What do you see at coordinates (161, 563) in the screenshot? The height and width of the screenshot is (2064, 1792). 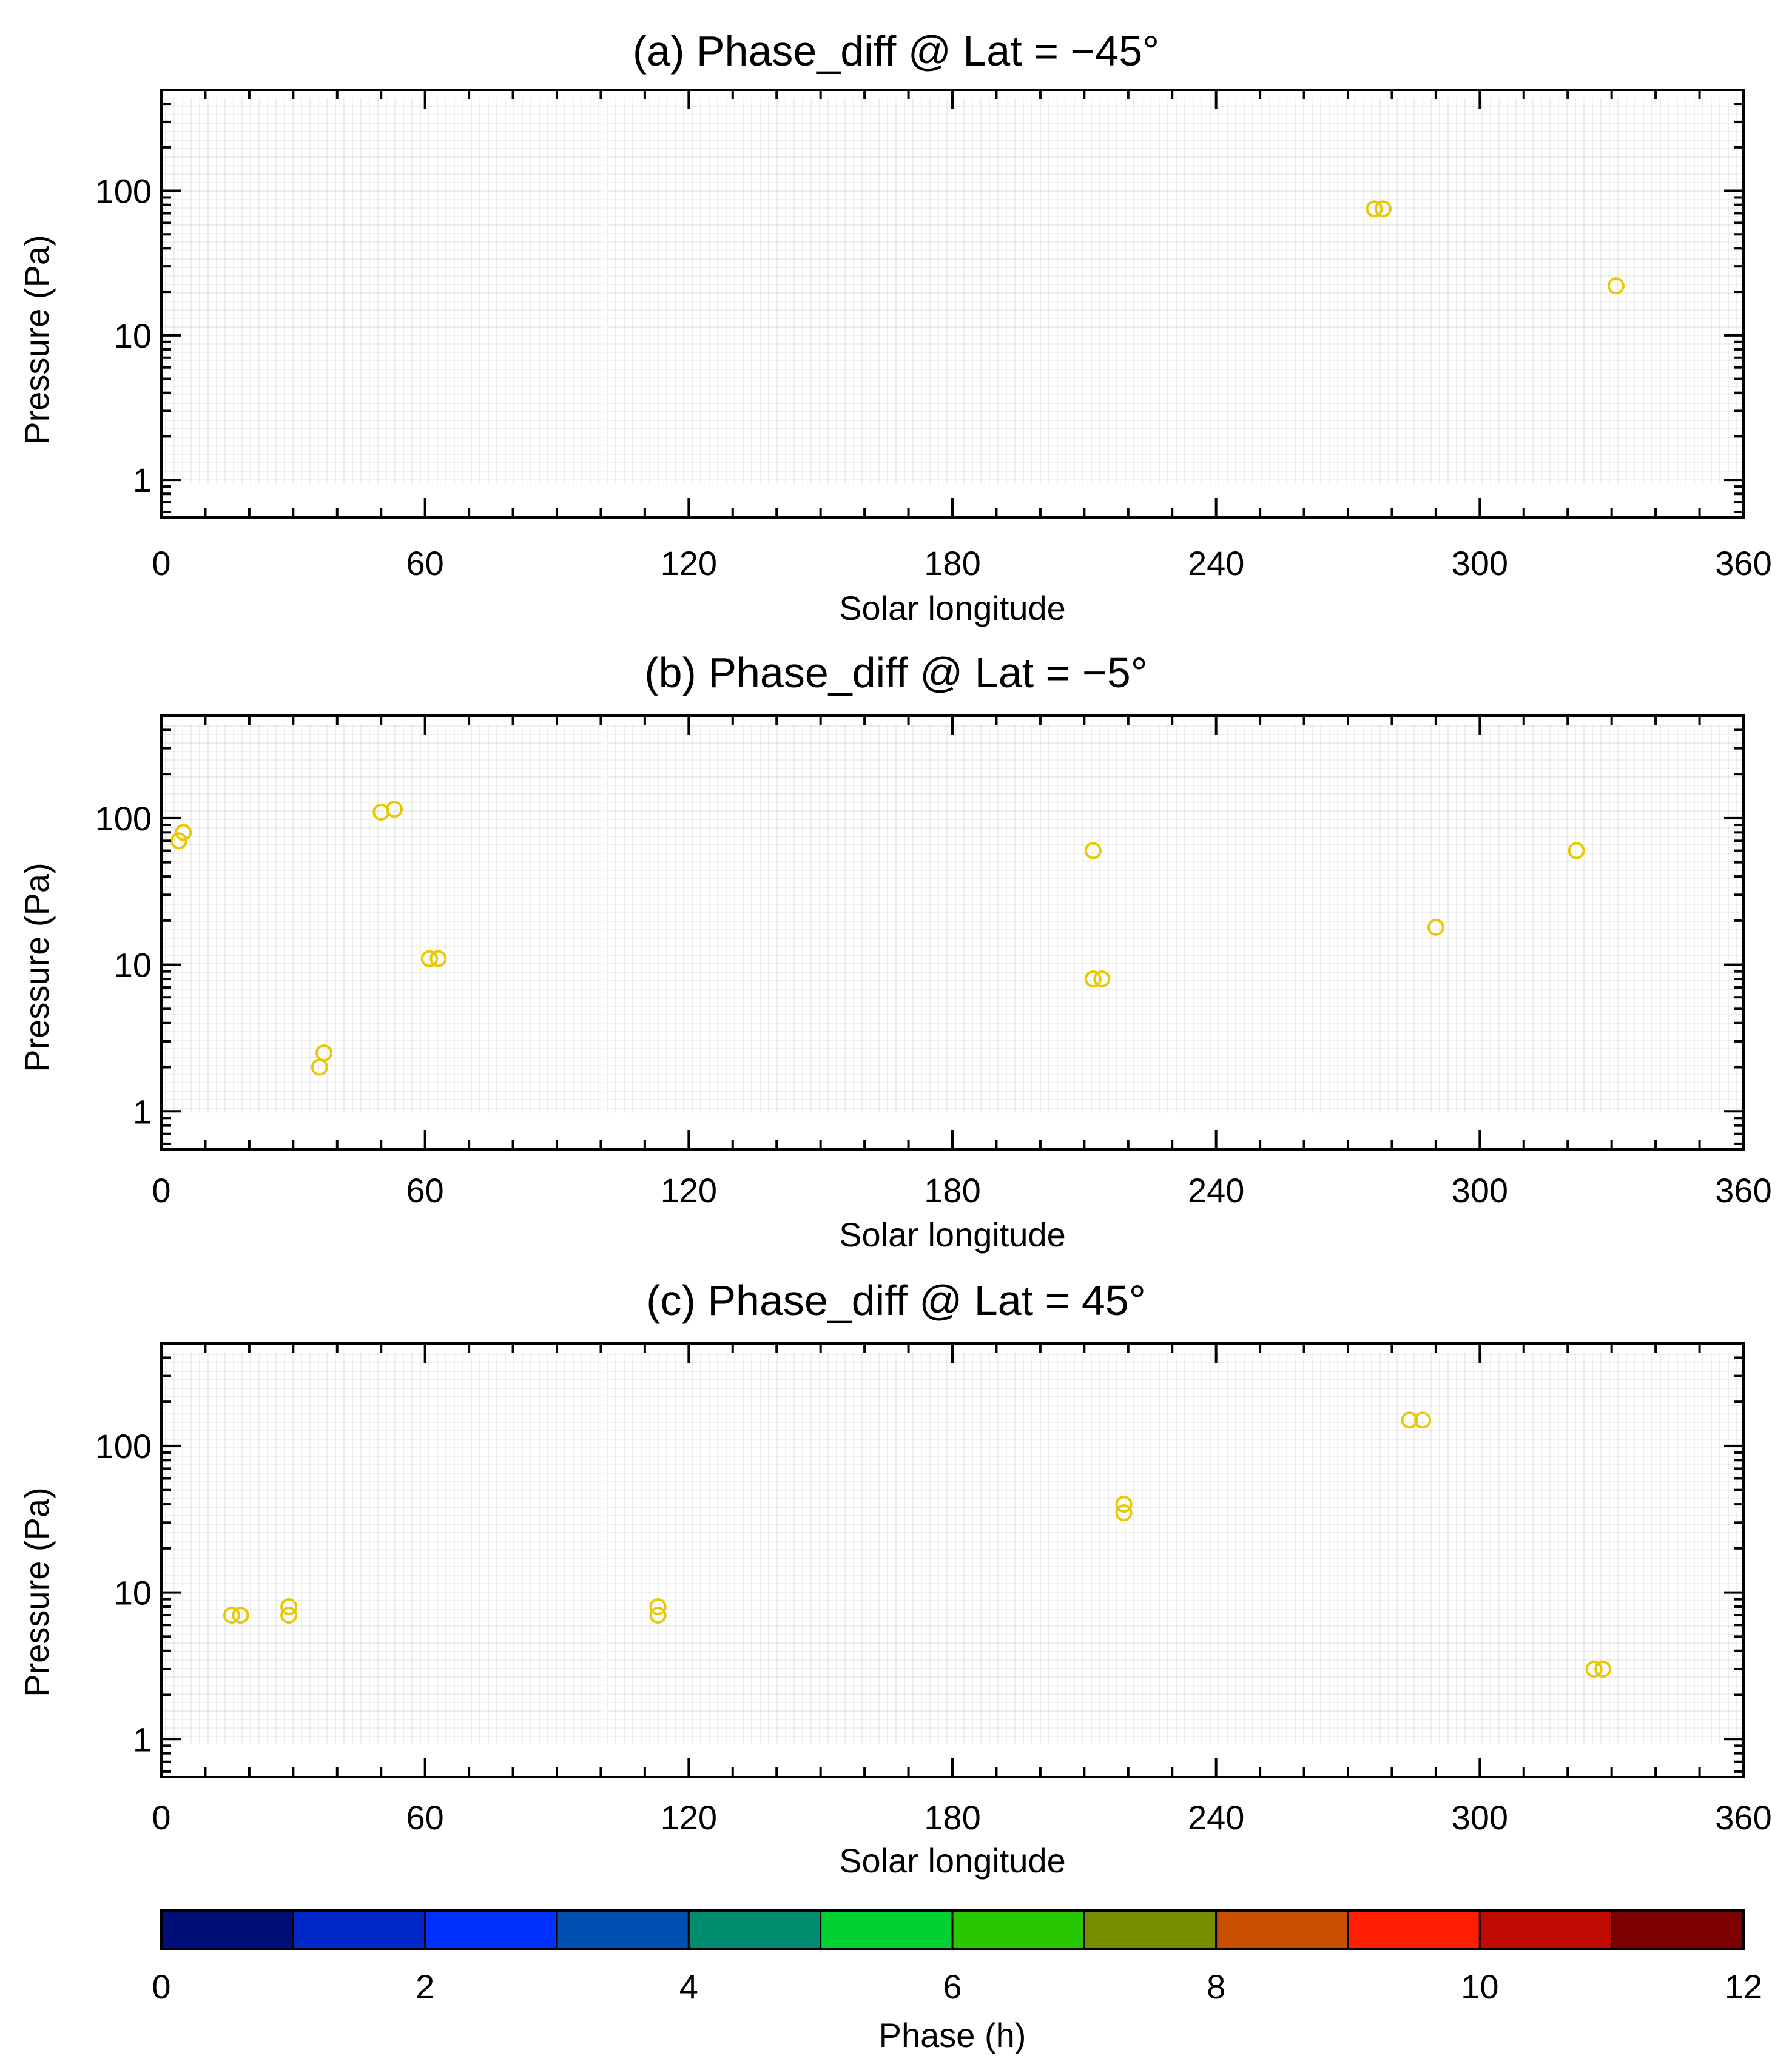 I see `panel-a-x-tick-label: 0` at bounding box center [161, 563].